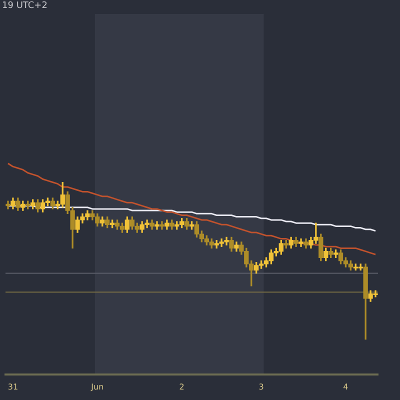 This screenshot has height=400, width=400. I want to click on x-tick-label: 31, so click(13, 387).